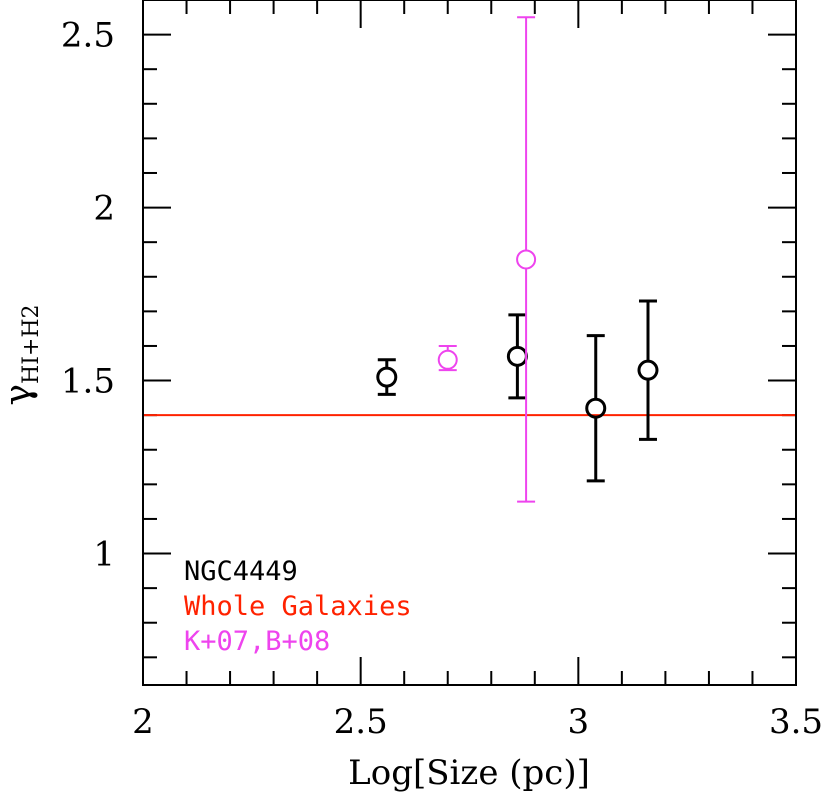 This screenshot has width=830, height=799. Describe the element at coordinates (104, 555) in the screenshot. I see `y-tick-label: 1` at that location.